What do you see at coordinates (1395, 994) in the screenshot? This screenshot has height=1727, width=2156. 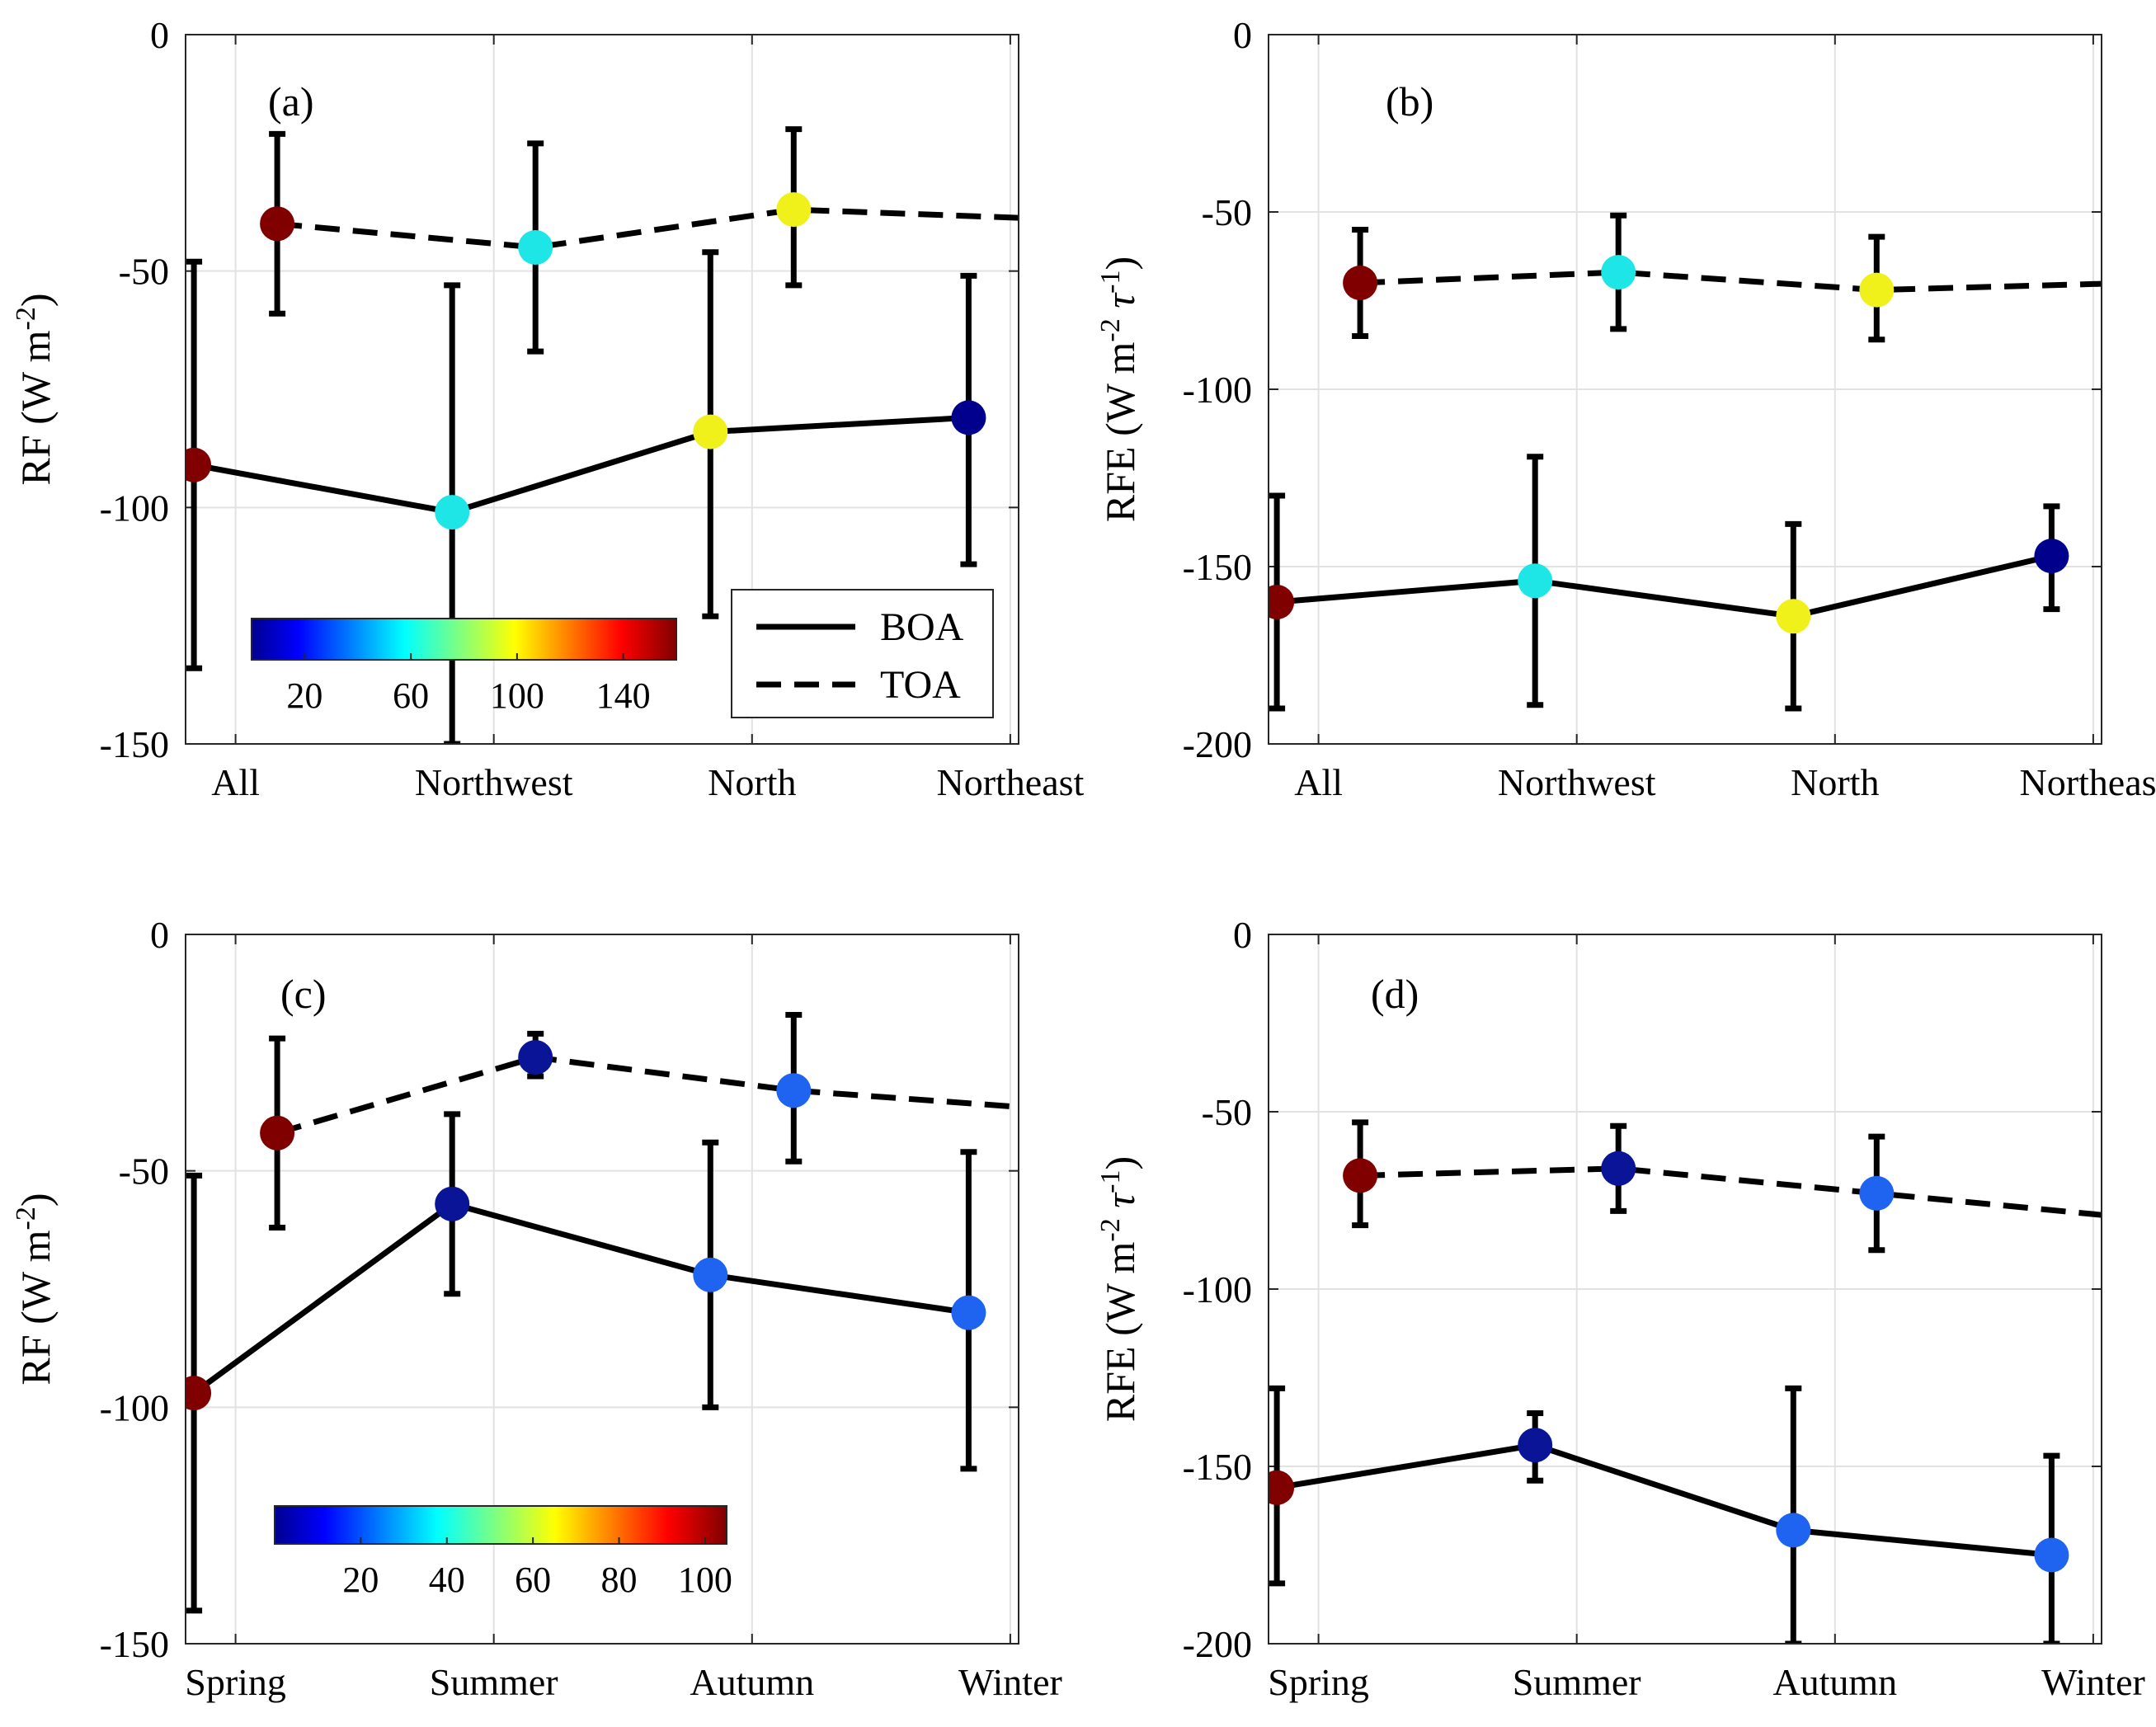 I see `panel-label: (d)` at bounding box center [1395, 994].